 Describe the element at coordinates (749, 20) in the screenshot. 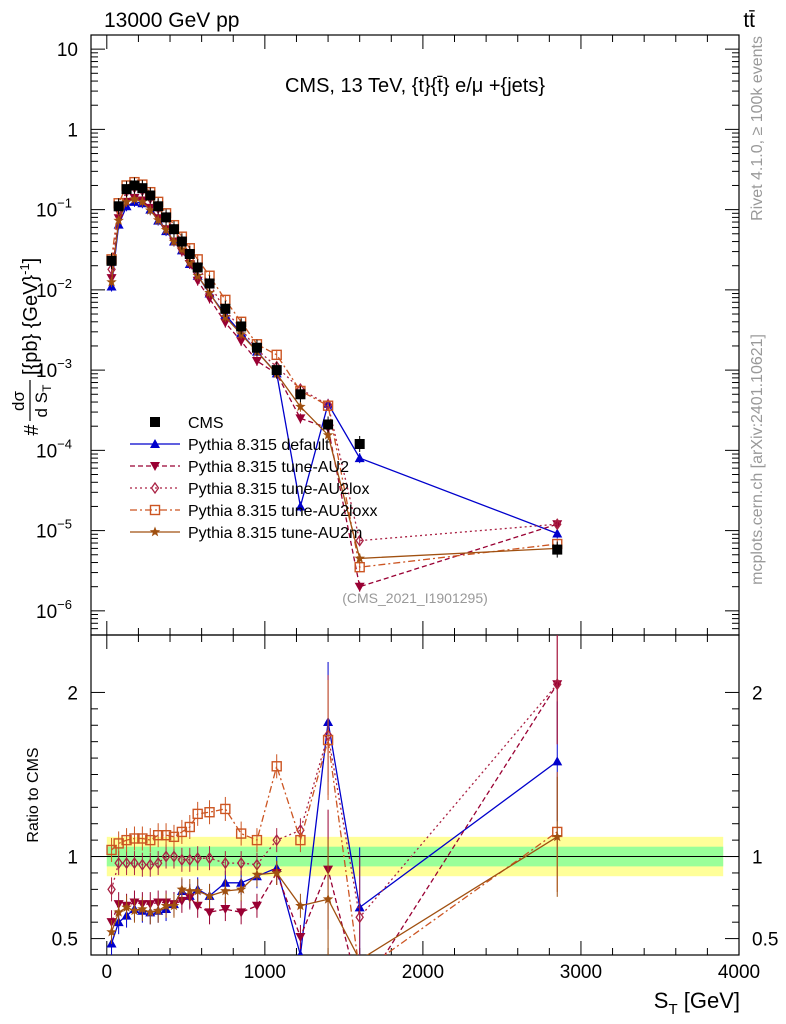

I see `header-right: tt̄` at that location.